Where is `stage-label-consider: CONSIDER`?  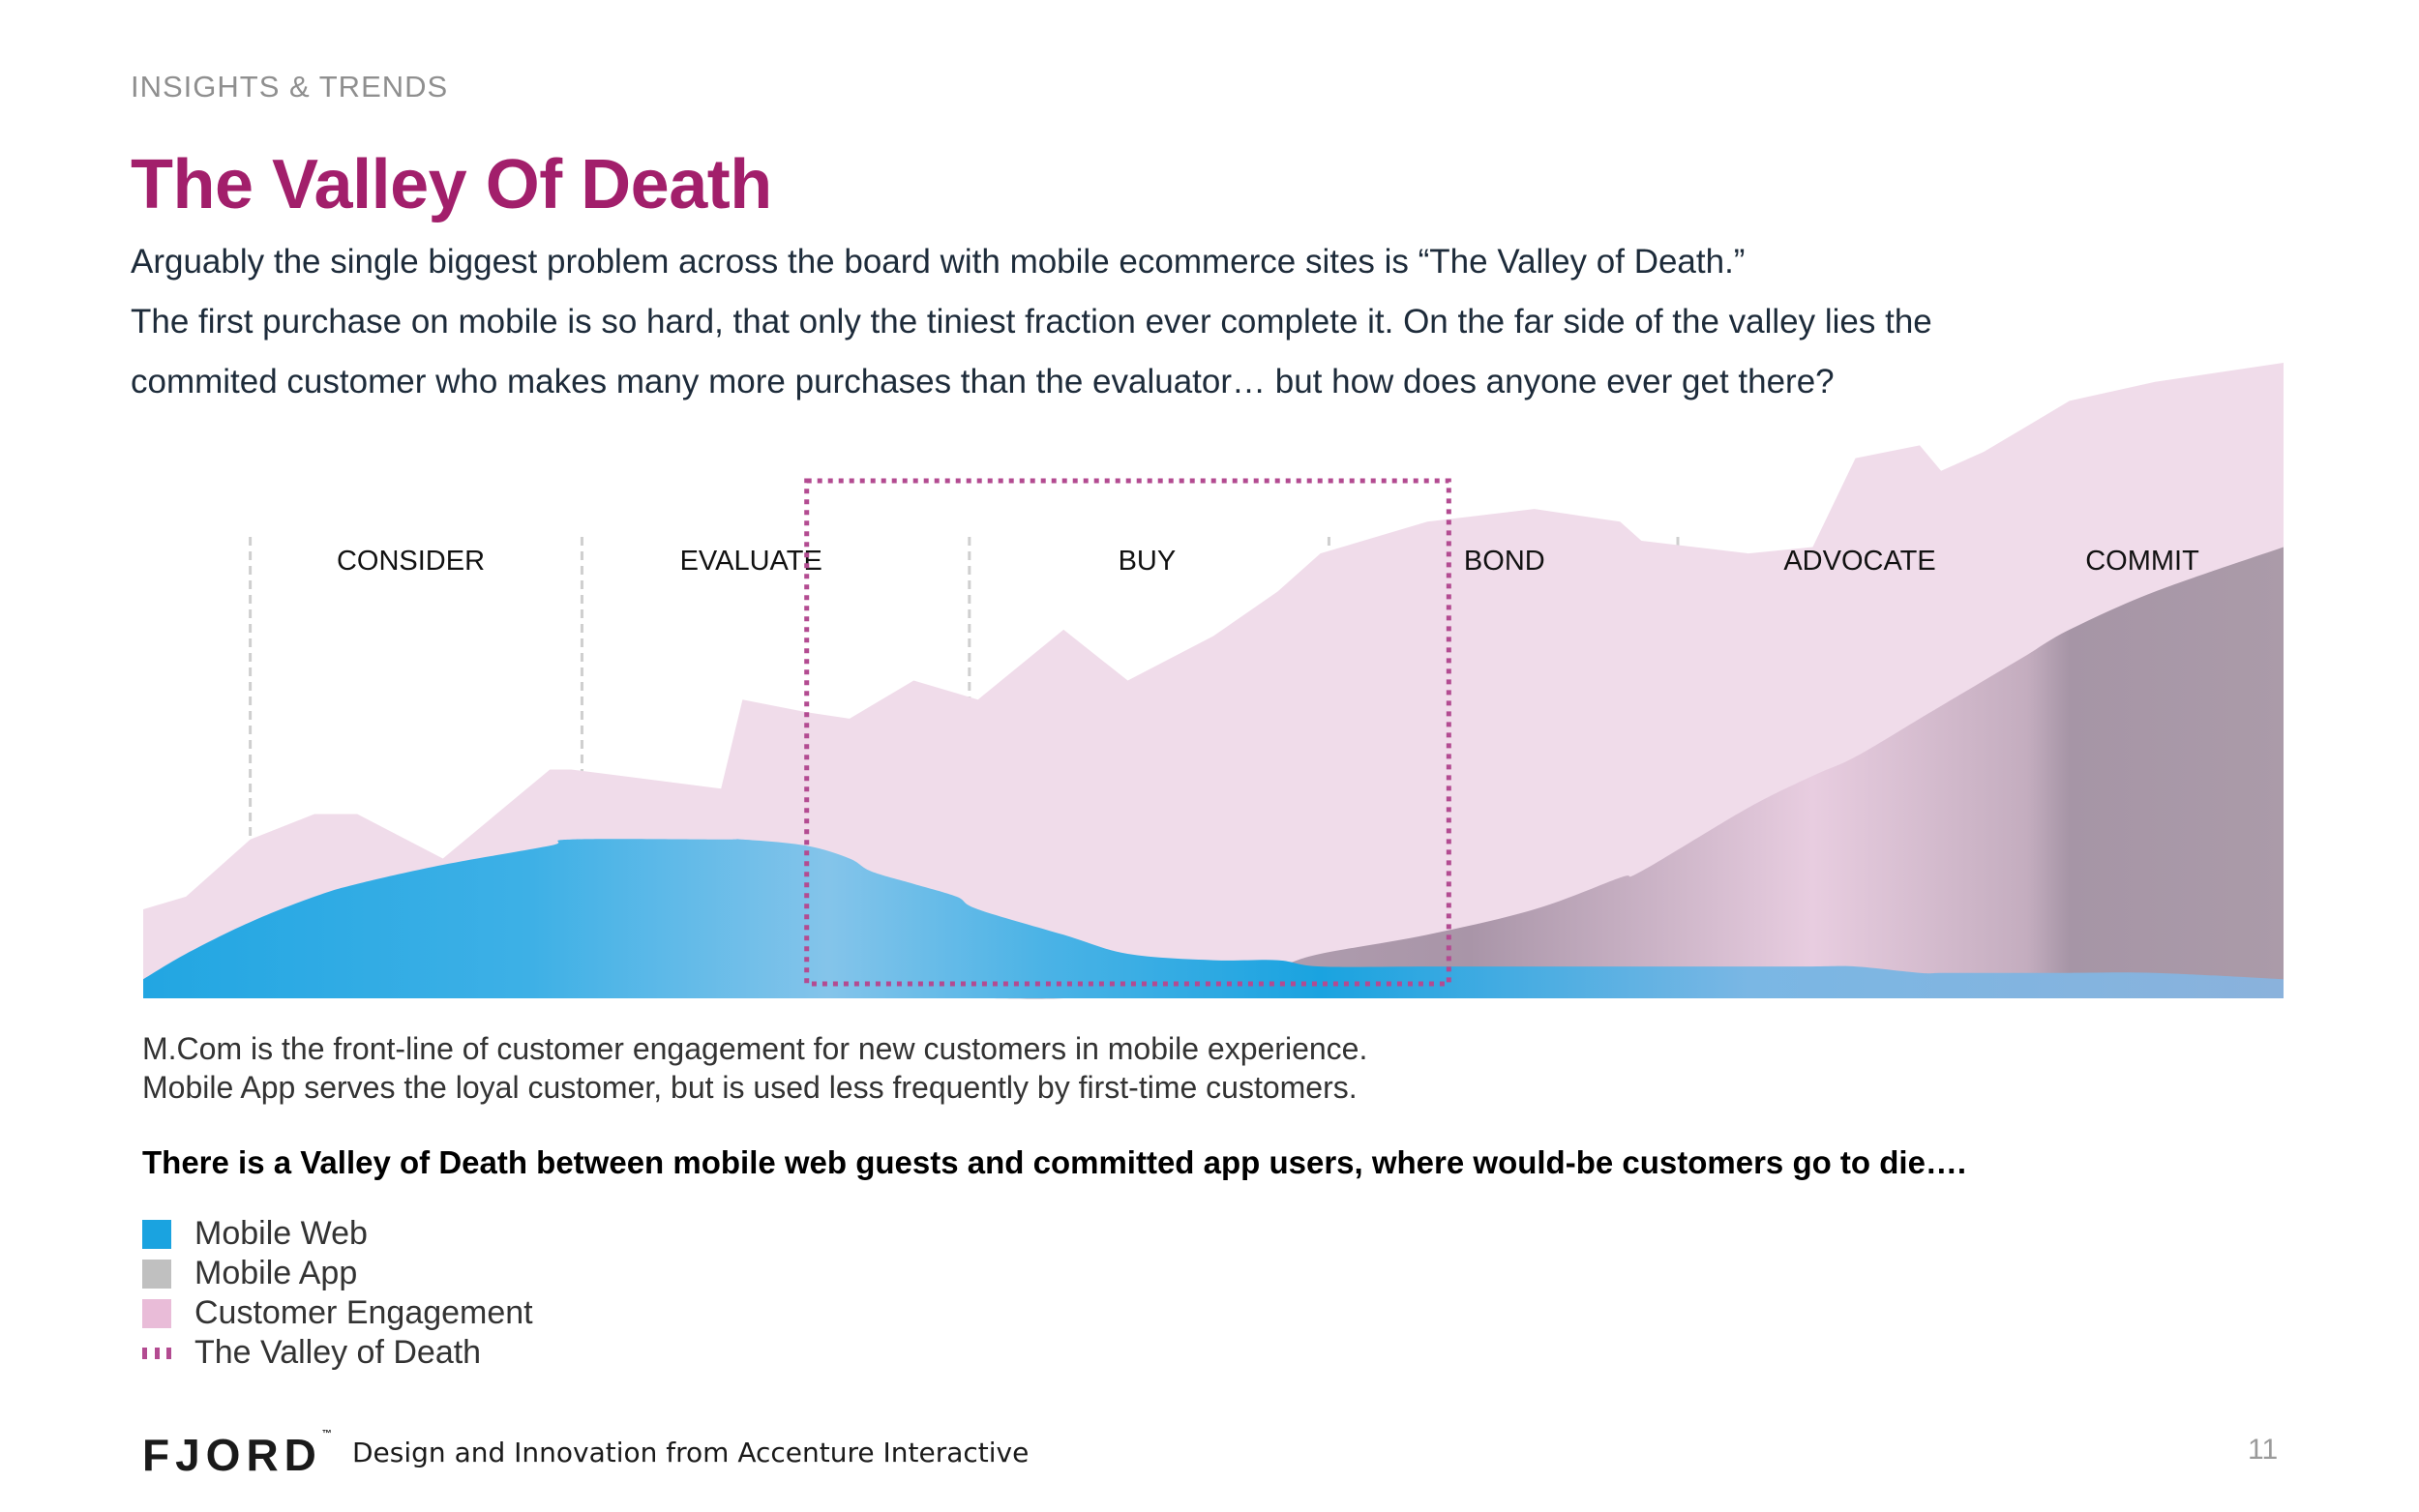
stage-label-consider: CONSIDER is located at coordinates (411, 562).